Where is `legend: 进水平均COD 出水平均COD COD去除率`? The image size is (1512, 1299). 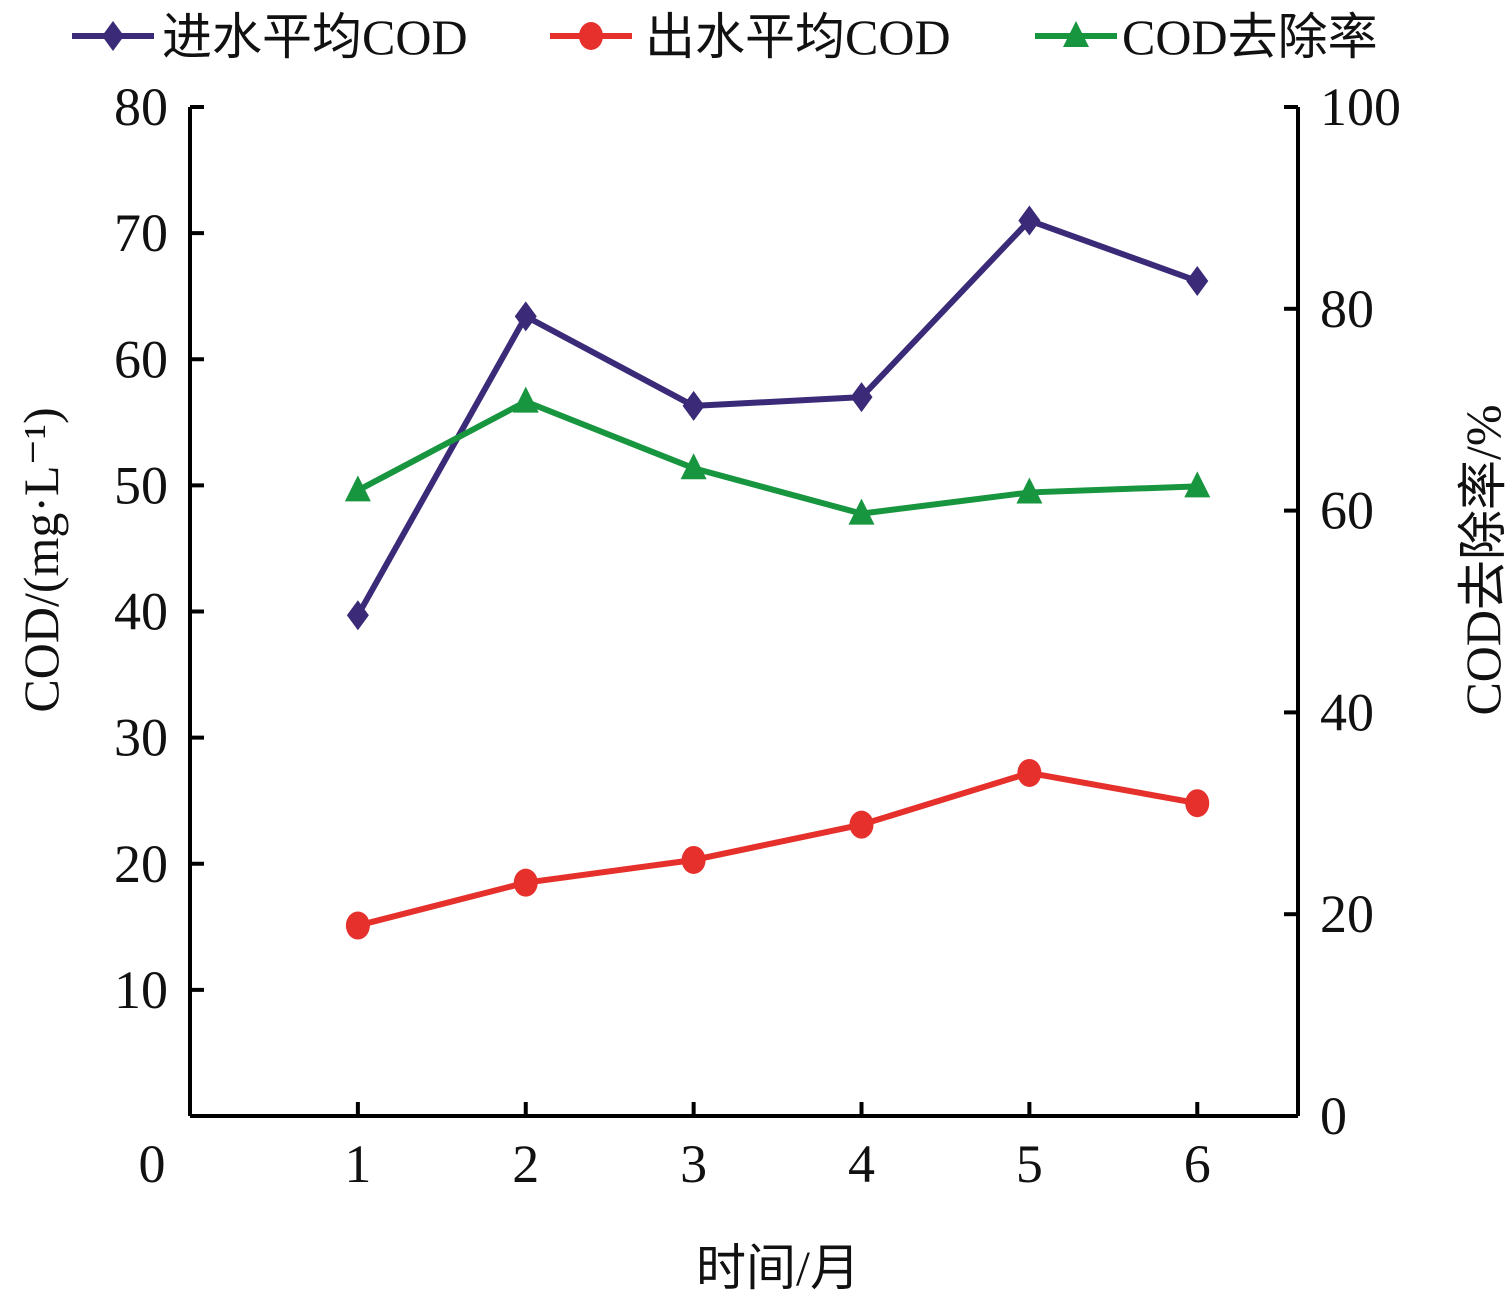 legend: 进水平均COD 出水平均COD COD去除率 is located at coordinates (725, 37).